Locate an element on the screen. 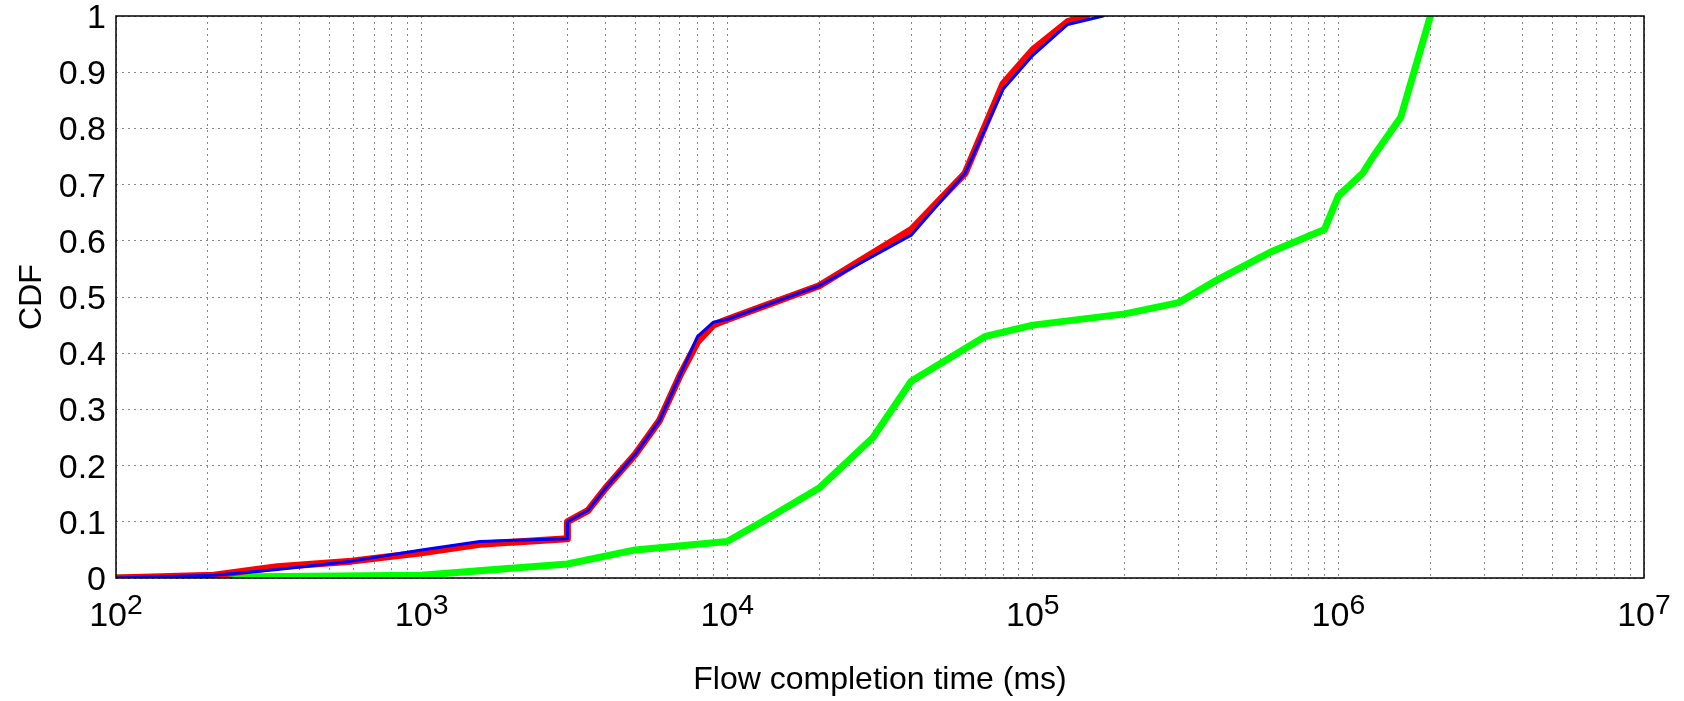 This screenshot has height=701, width=1684. x-tick-label: 10$^{4}$ is located at coordinates (727, 611).